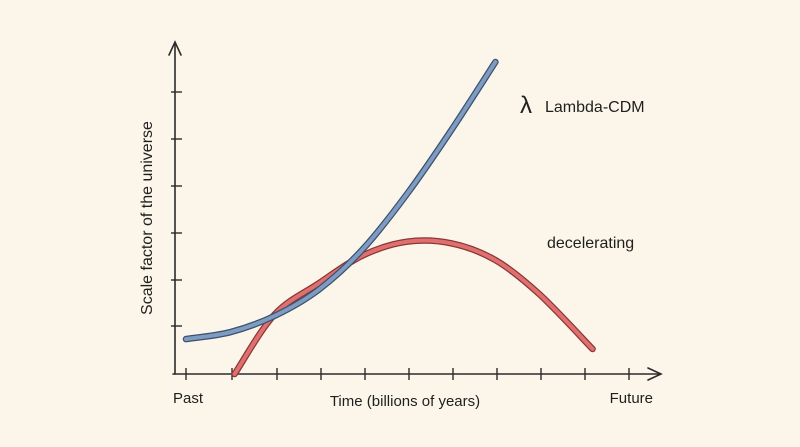 The width and height of the screenshot is (800, 447). Describe the element at coordinates (188, 398) in the screenshot. I see `x-tick-label-past: Past` at that location.